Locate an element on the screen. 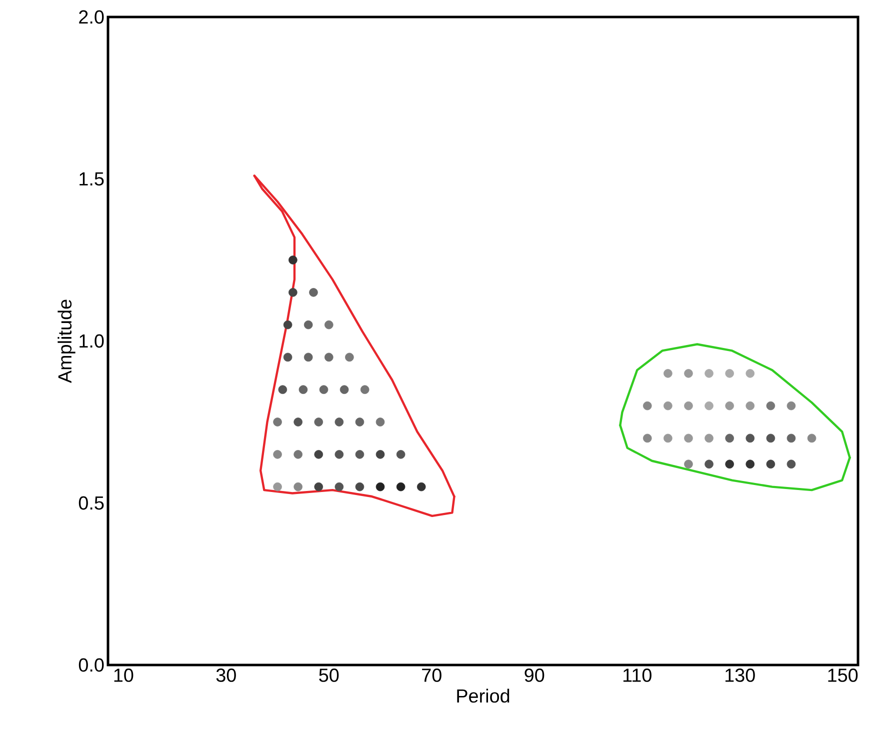 The image size is (884, 739). x-tick-label: 30 is located at coordinates (226, 675).